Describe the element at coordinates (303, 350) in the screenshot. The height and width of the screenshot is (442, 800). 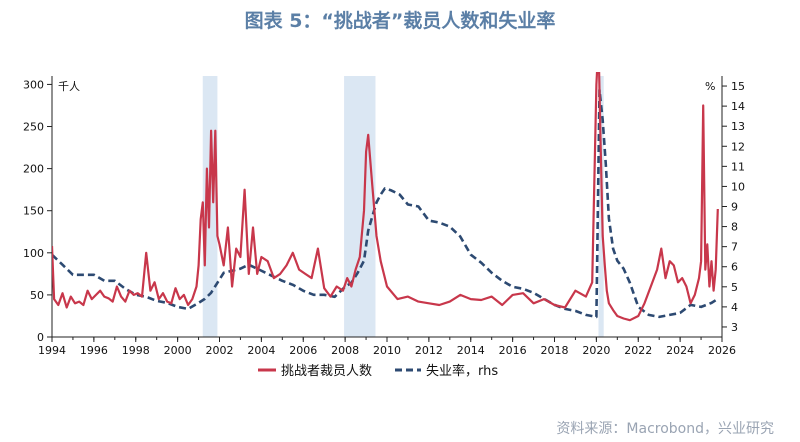
I see `x-tick-label-6: 2006` at that location.